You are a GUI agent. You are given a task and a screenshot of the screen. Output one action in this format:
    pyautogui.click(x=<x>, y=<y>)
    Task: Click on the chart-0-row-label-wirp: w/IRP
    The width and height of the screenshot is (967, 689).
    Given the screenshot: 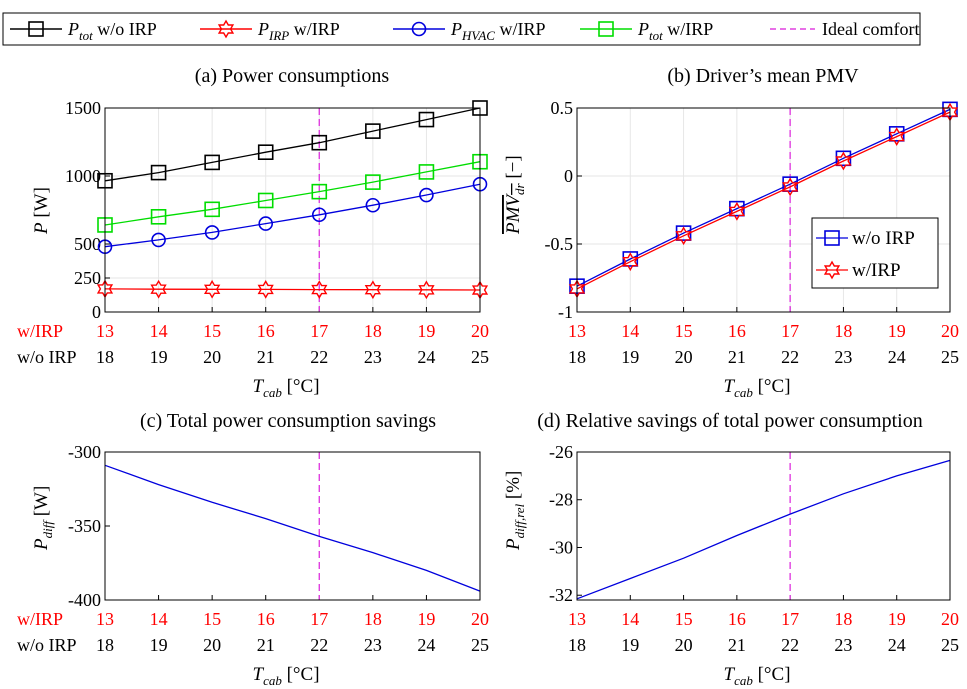 What is the action you would take?
    pyautogui.click(x=40, y=331)
    